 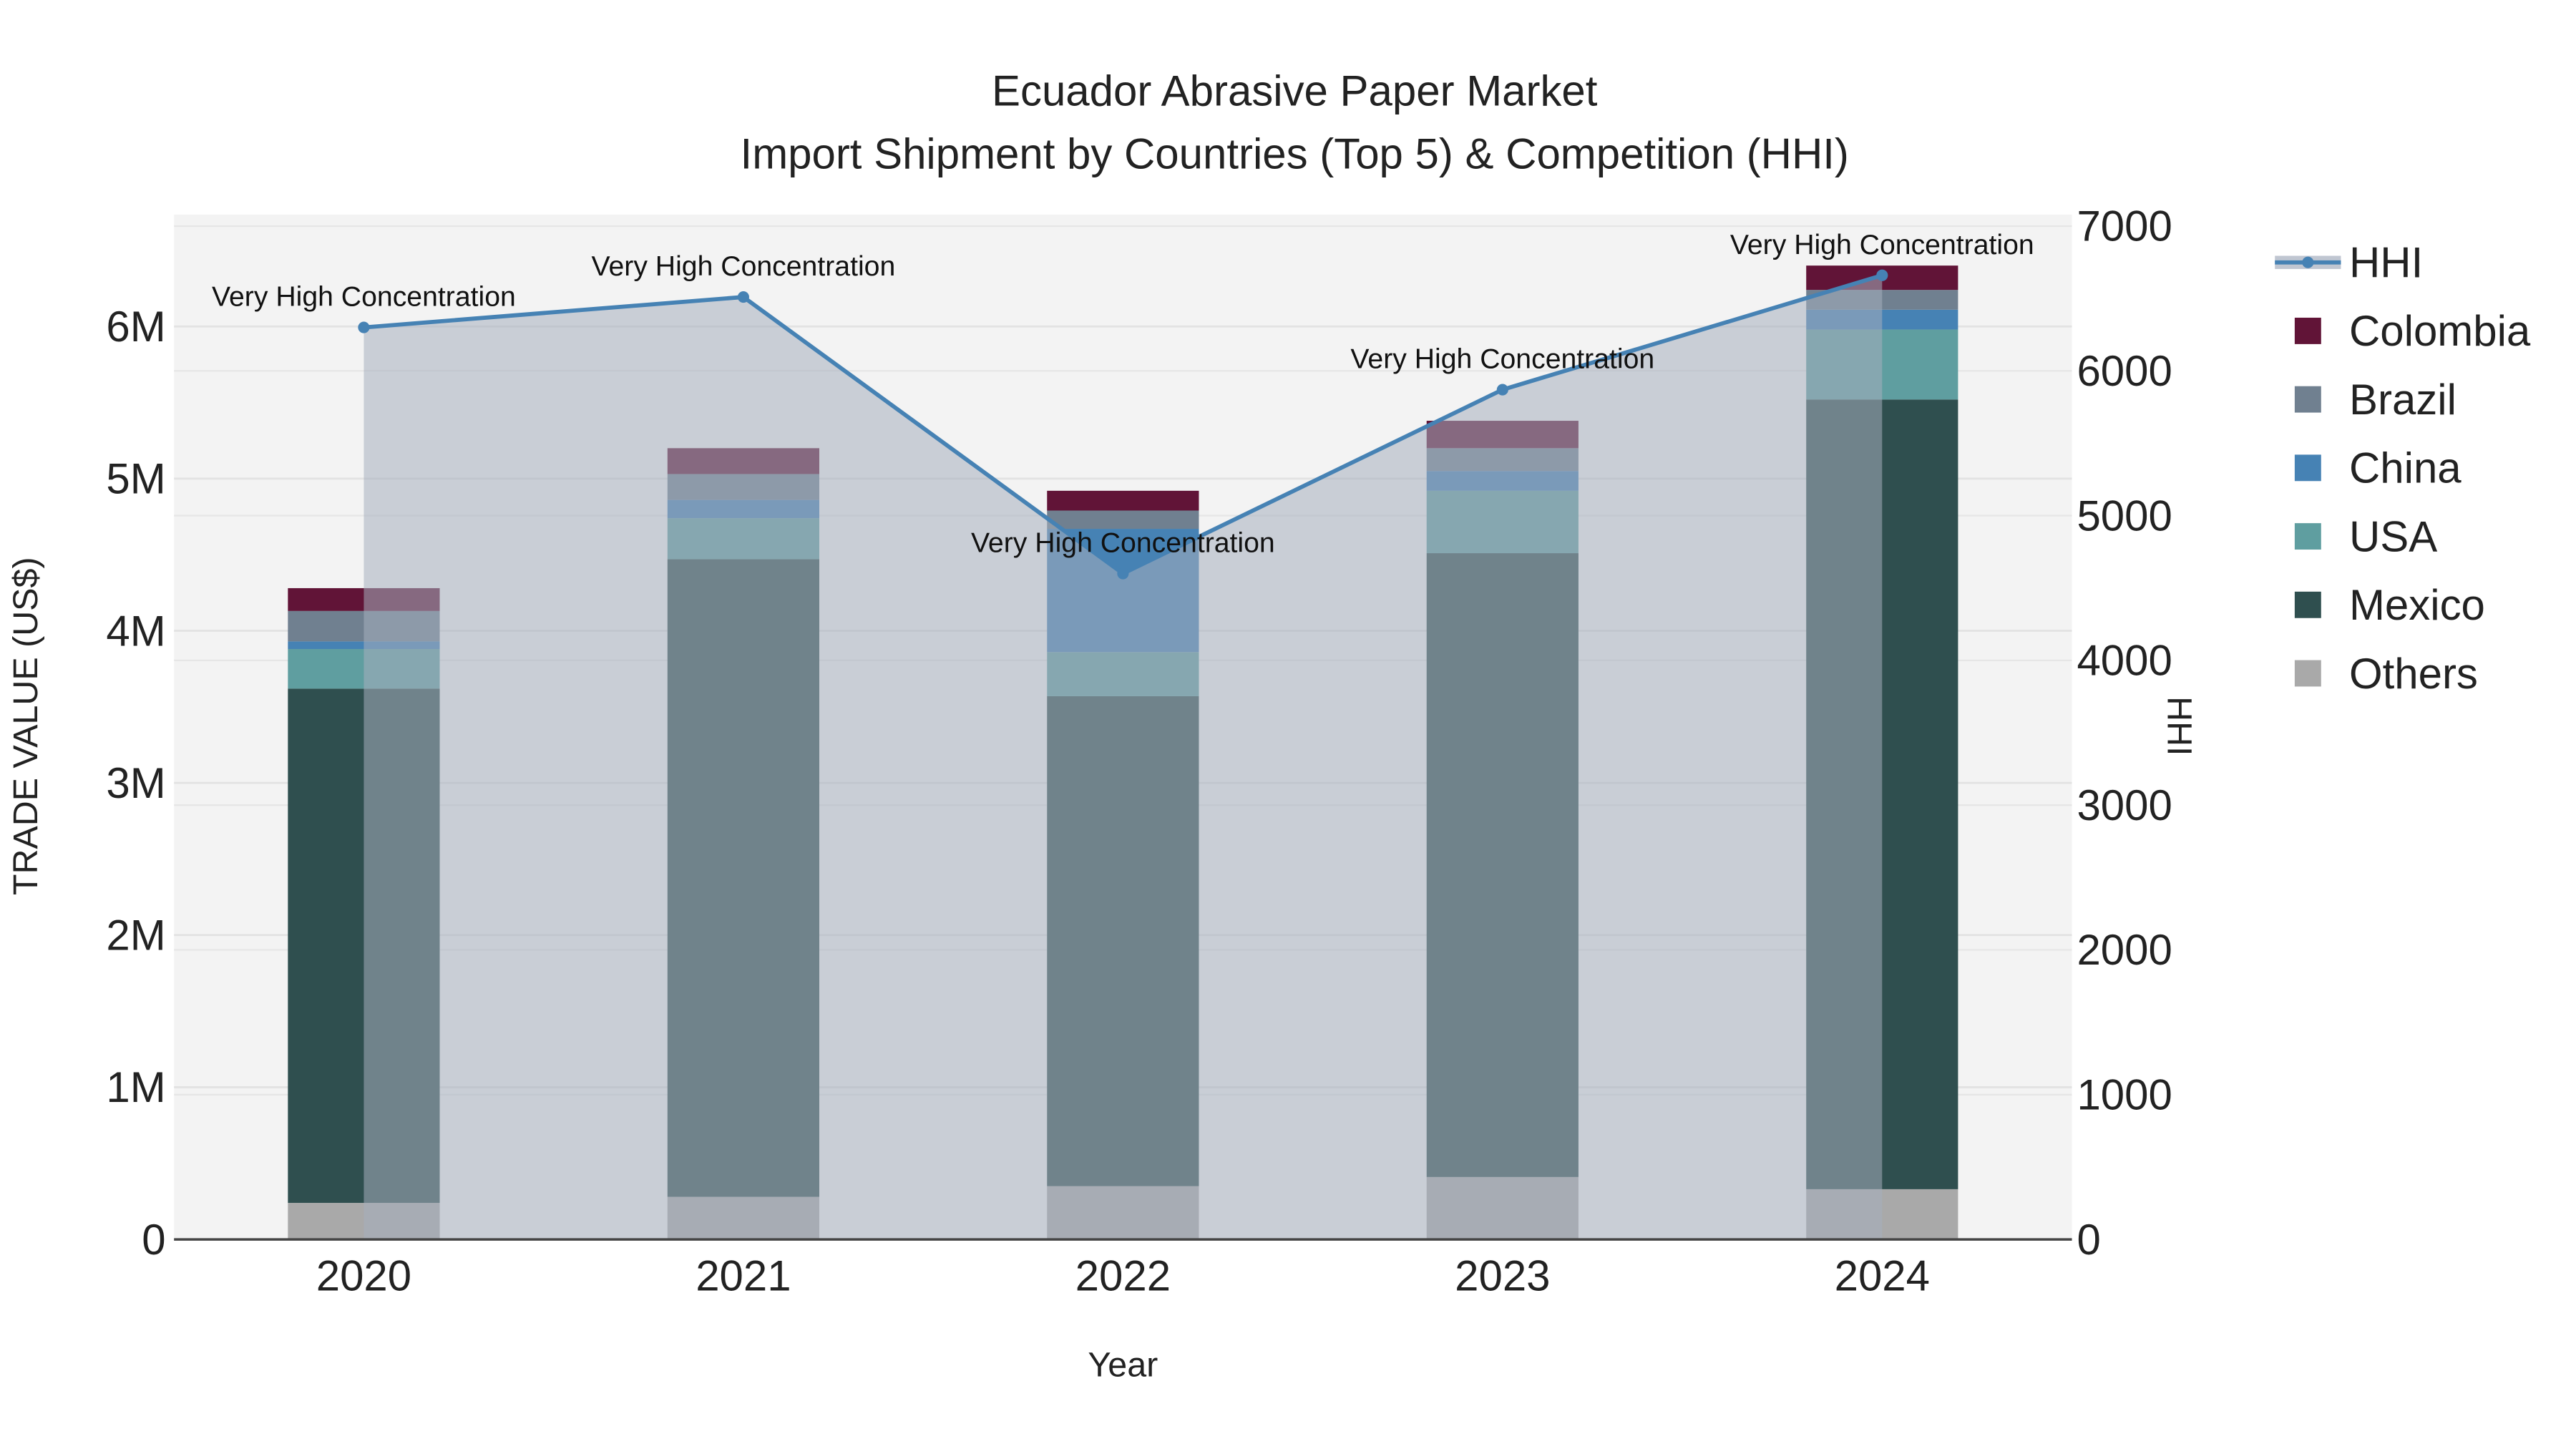 I want to click on y2-tick-label: 0, so click(x=2088, y=1240).